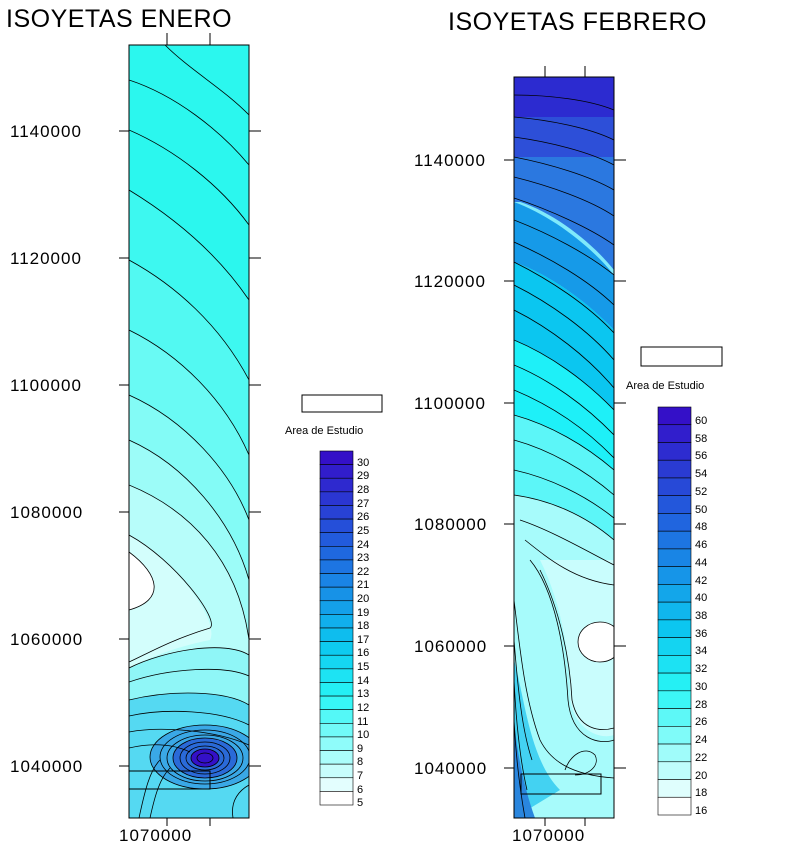 The width and height of the screenshot is (809, 850). What do you see at coordinates (450, 281) in the screenshot?
I see `y-tick-label: 1120000` at bounding box center [450, 281].